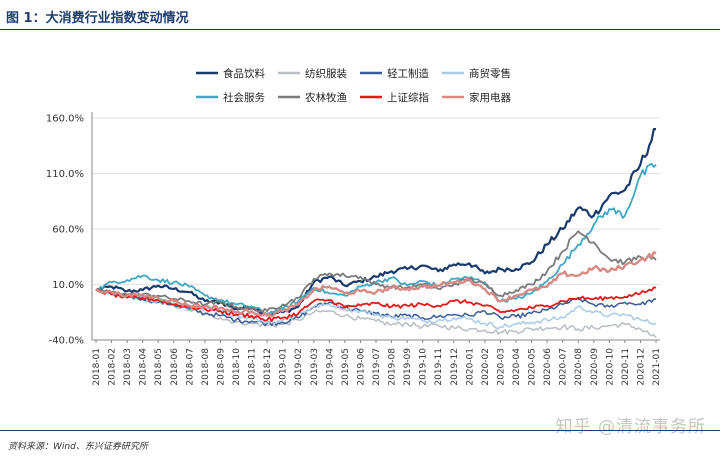  Describe the element at coordinates (490, 97) in the screenshot. I see `legend-label: 家用电器` at that location.